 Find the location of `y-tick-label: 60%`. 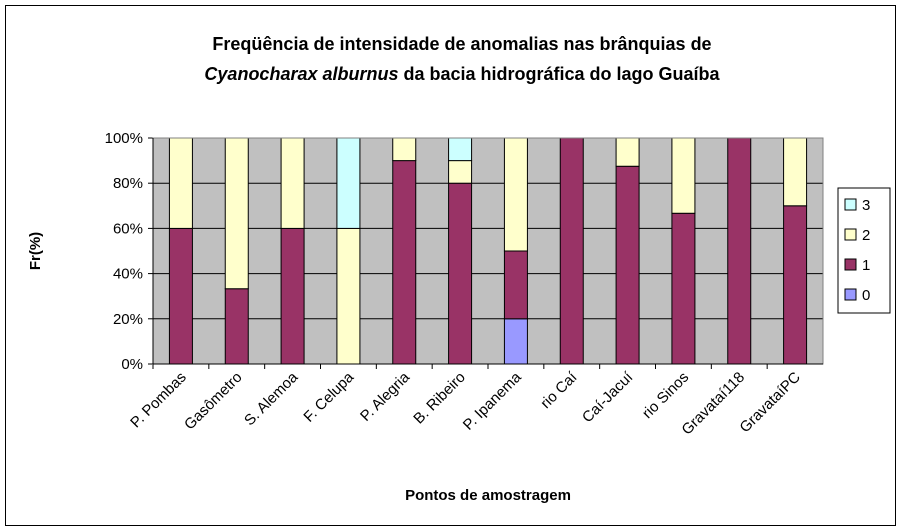

y-tick-label: 60% is located at coordinates (128, 228).